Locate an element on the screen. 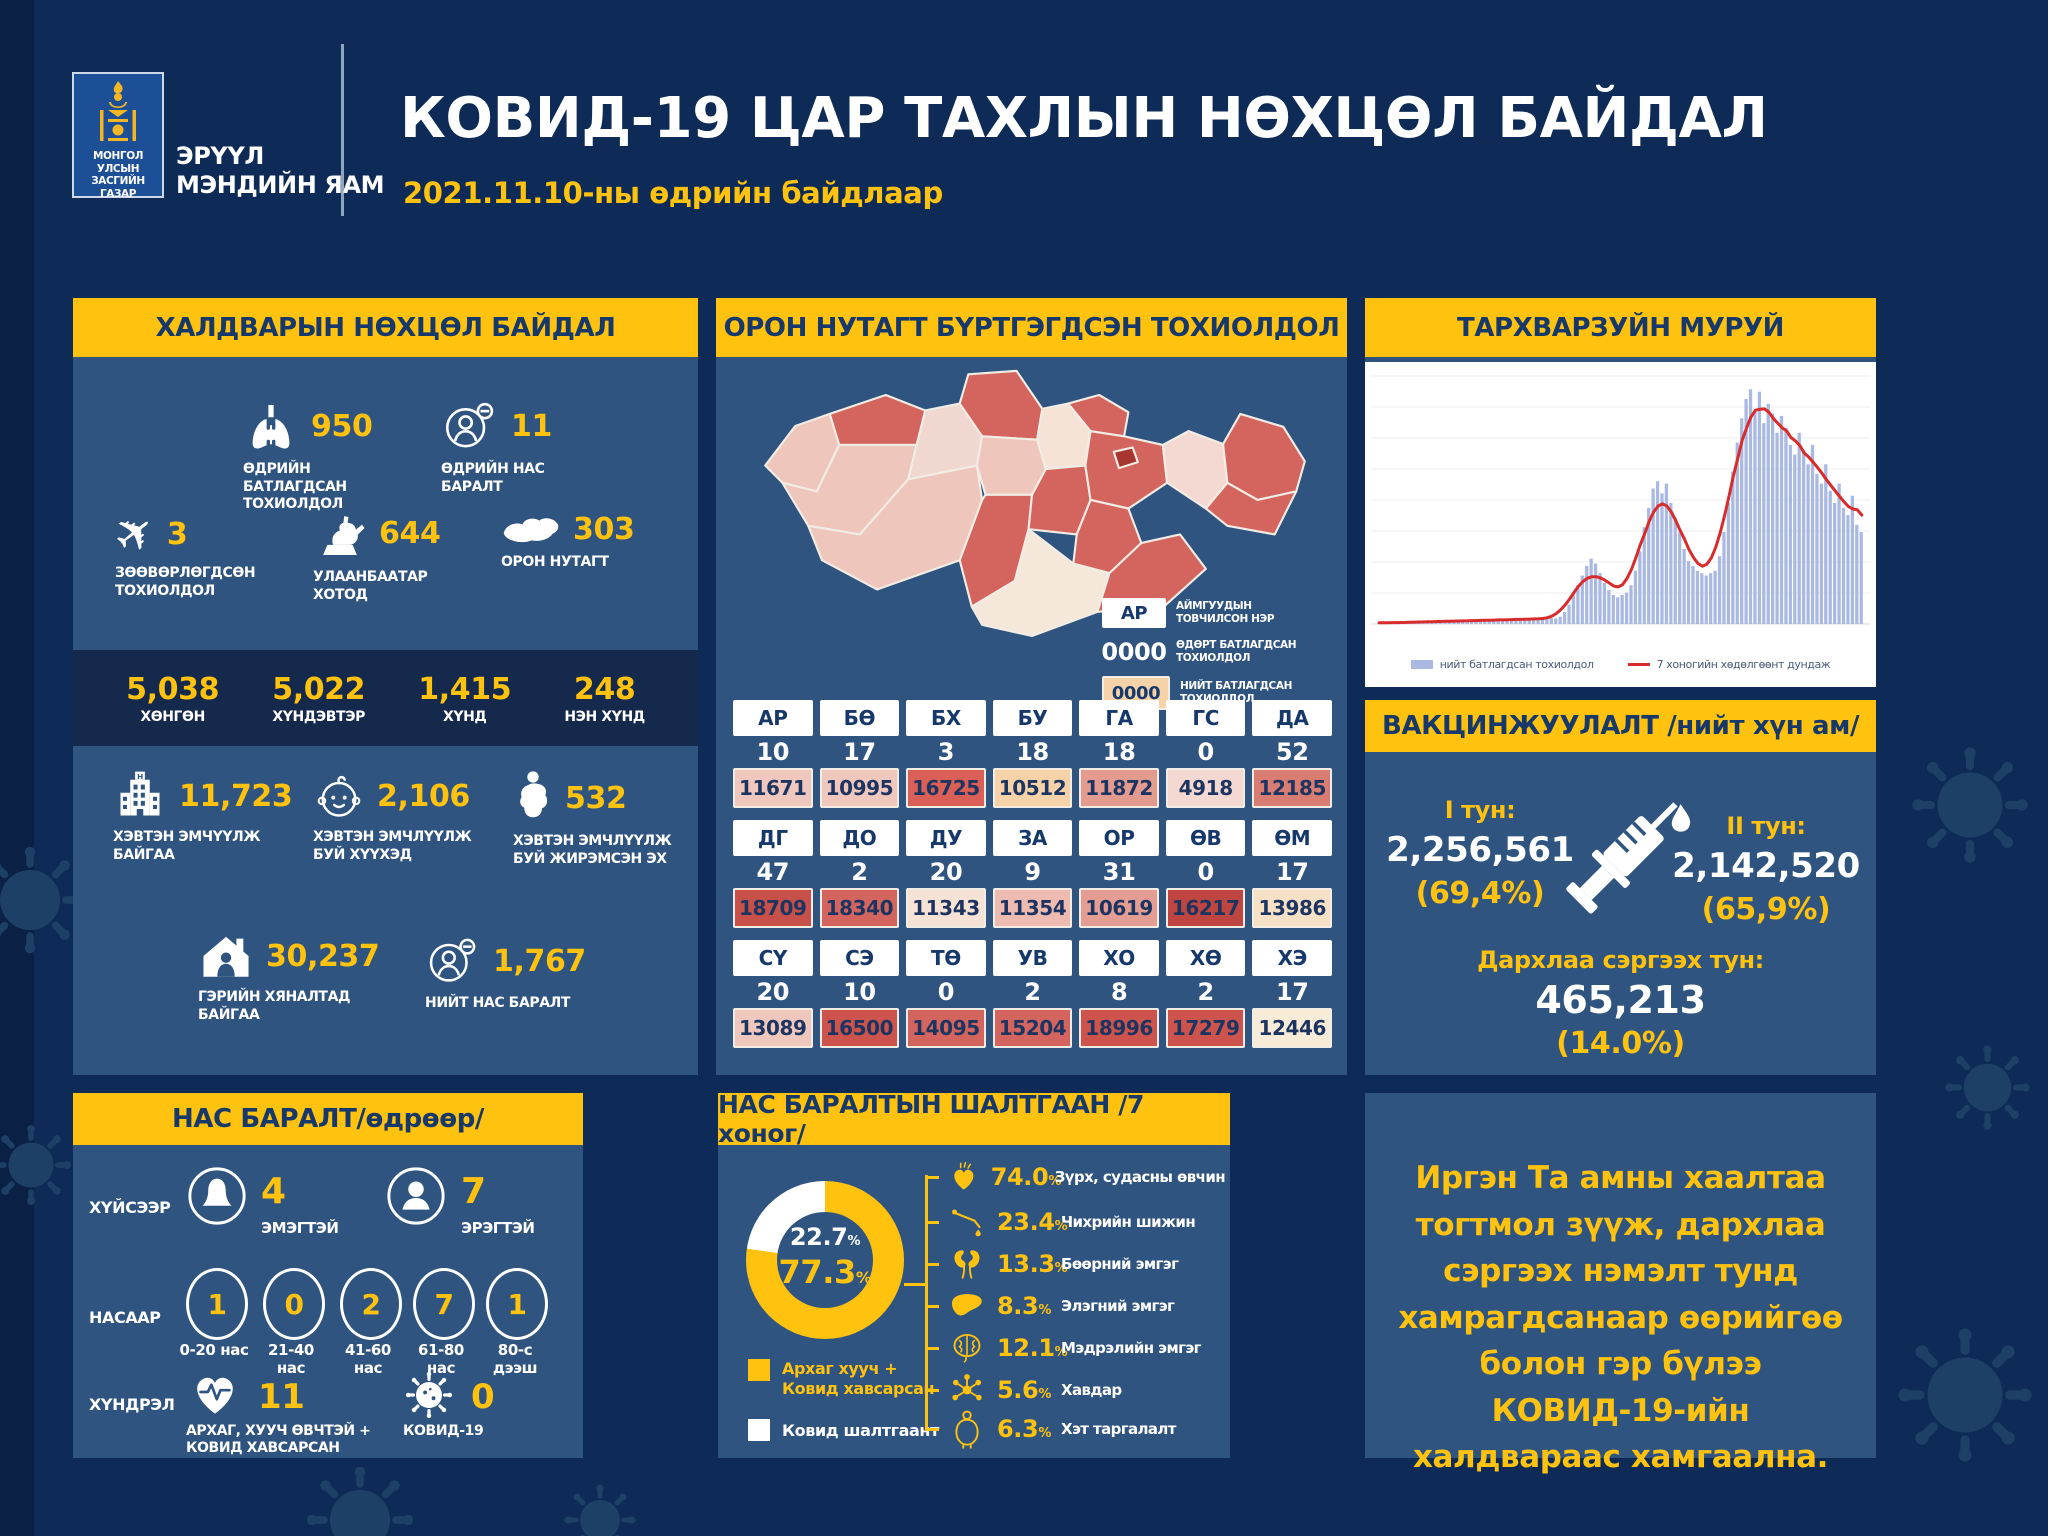 The image size is (2048, 1536). aimag-daily-count: 10 is located at coordinates (859, 992).